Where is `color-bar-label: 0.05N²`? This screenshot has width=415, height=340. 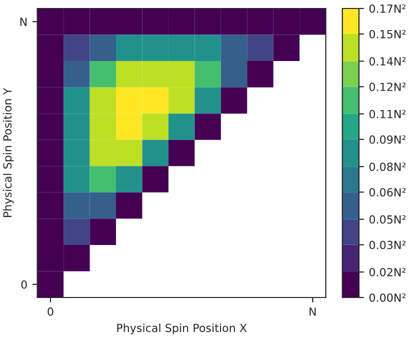
color-bar-label: 0.05N² is located at coordinates (387, 219).